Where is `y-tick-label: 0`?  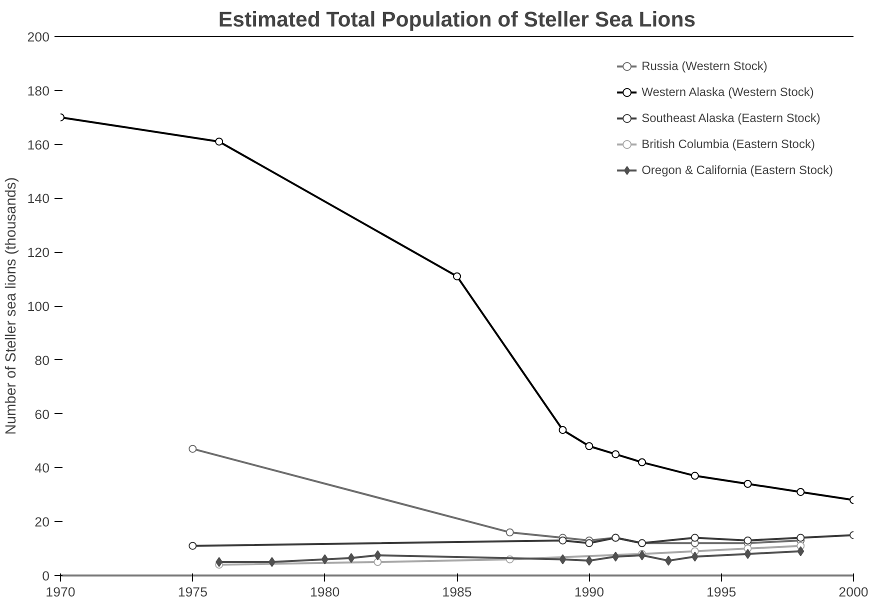 y-tick-label: 0 is located at coordinates (46, 576).